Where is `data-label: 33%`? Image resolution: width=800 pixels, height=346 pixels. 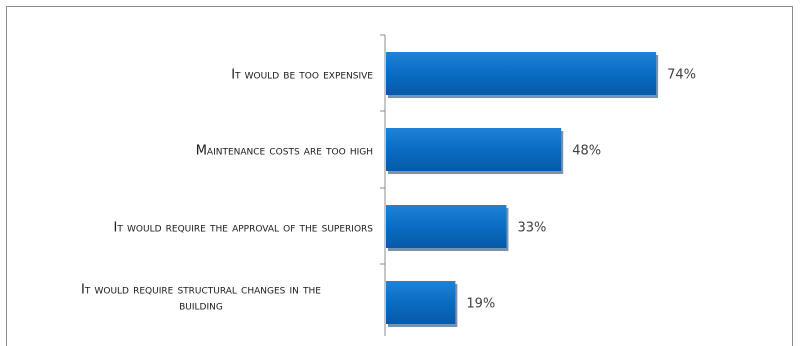
data-label: 33% is located at coordinates (531, 228).